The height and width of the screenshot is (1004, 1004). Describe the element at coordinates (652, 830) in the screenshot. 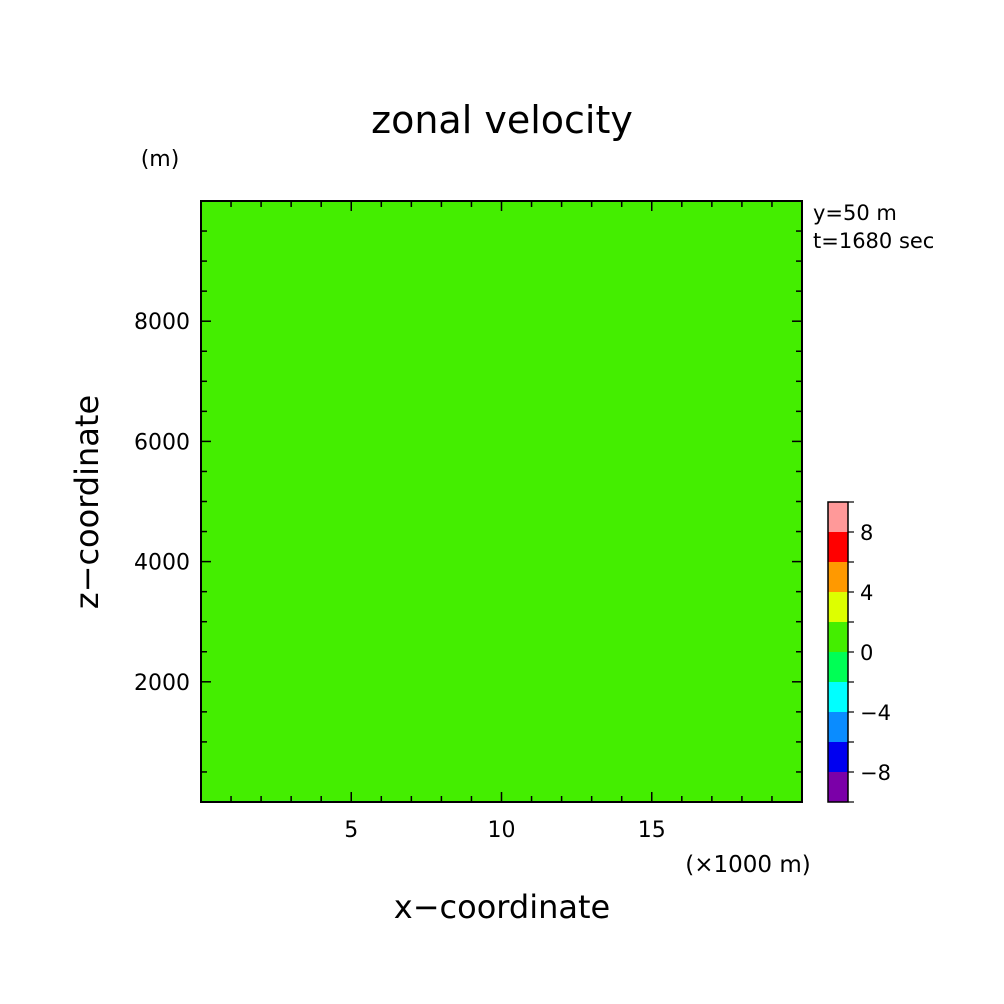

I see `x-tick-label: 15` at that location.